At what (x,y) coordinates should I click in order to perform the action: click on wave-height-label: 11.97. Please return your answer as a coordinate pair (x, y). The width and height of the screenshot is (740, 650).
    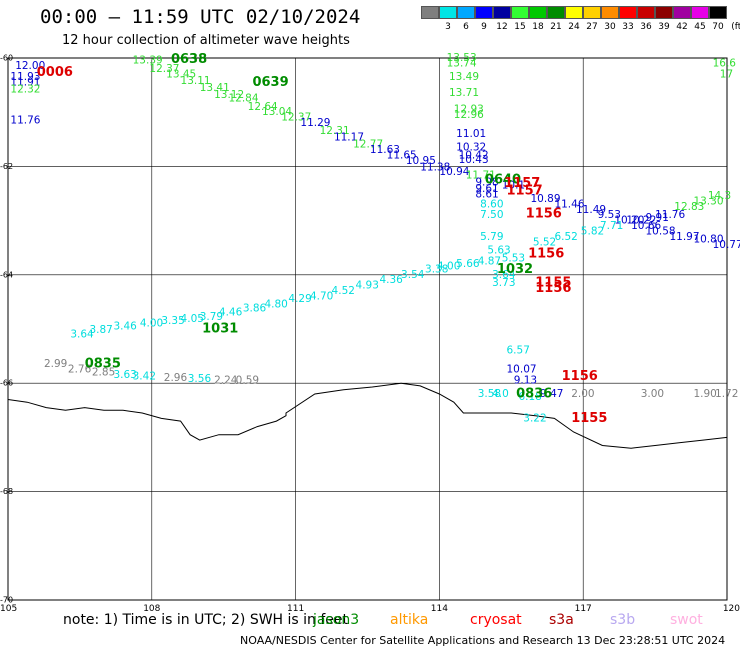
    Looking at the image, I should click on (684, 237).